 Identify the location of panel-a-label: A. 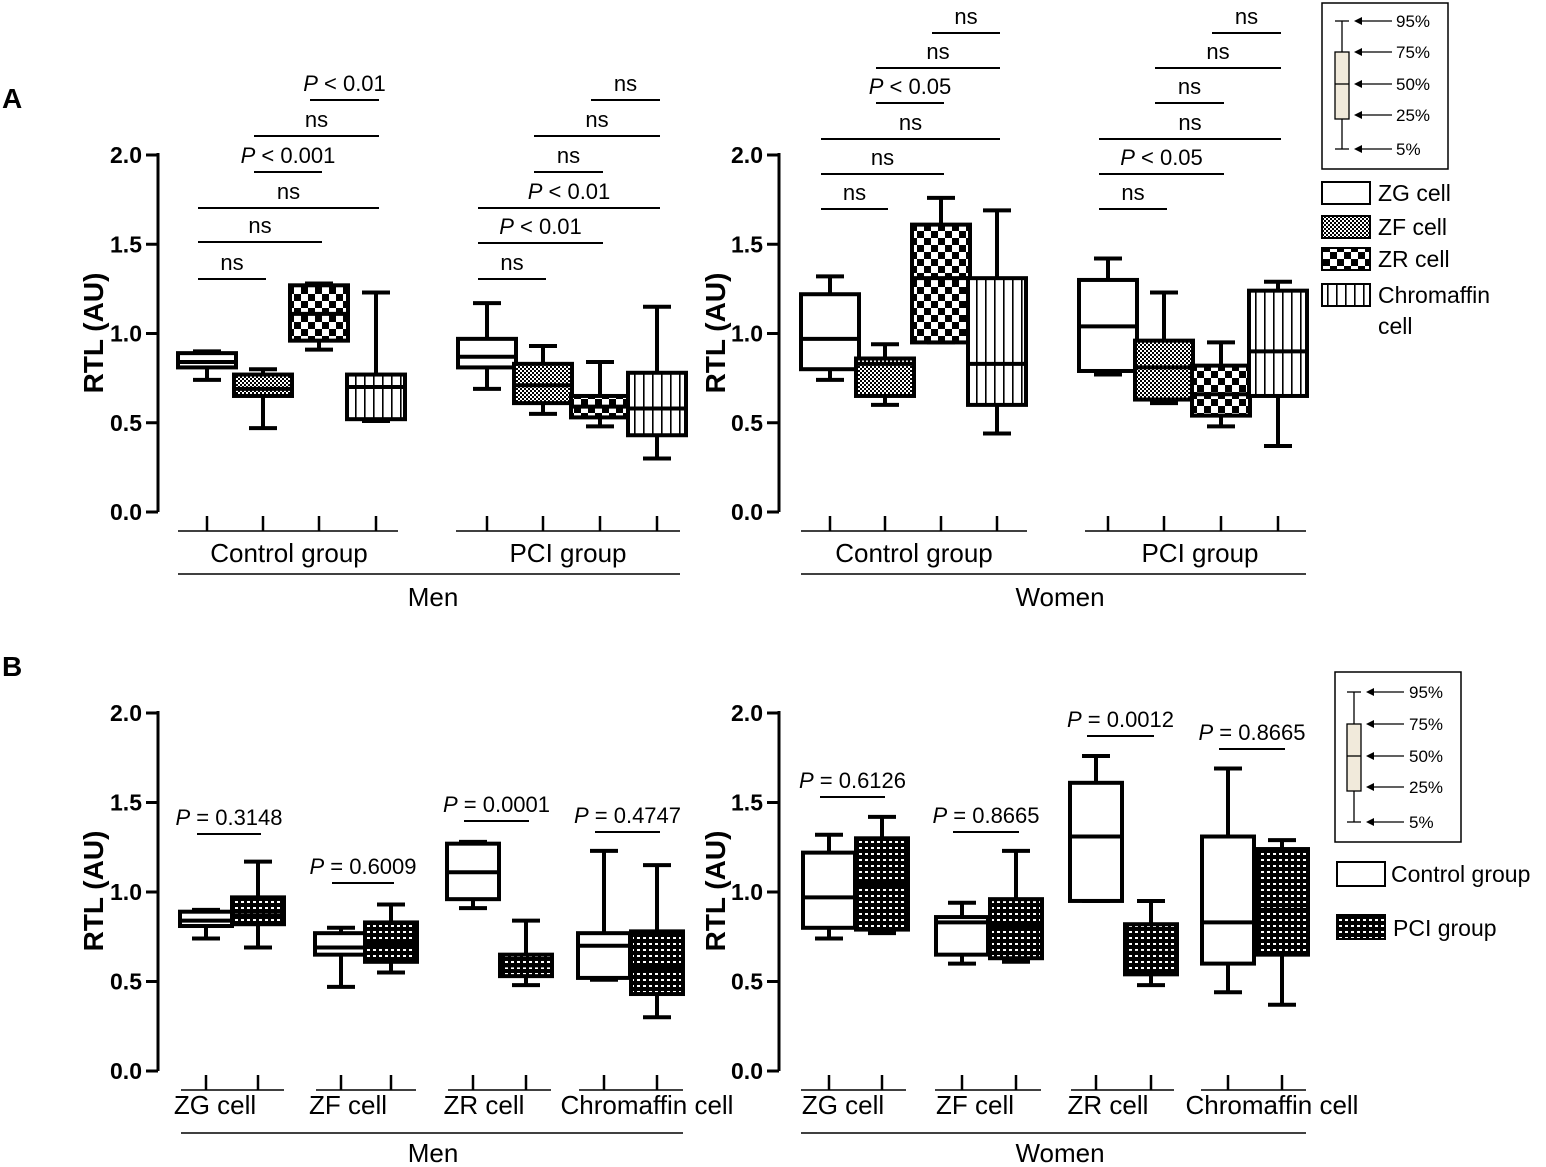
(12, 98).